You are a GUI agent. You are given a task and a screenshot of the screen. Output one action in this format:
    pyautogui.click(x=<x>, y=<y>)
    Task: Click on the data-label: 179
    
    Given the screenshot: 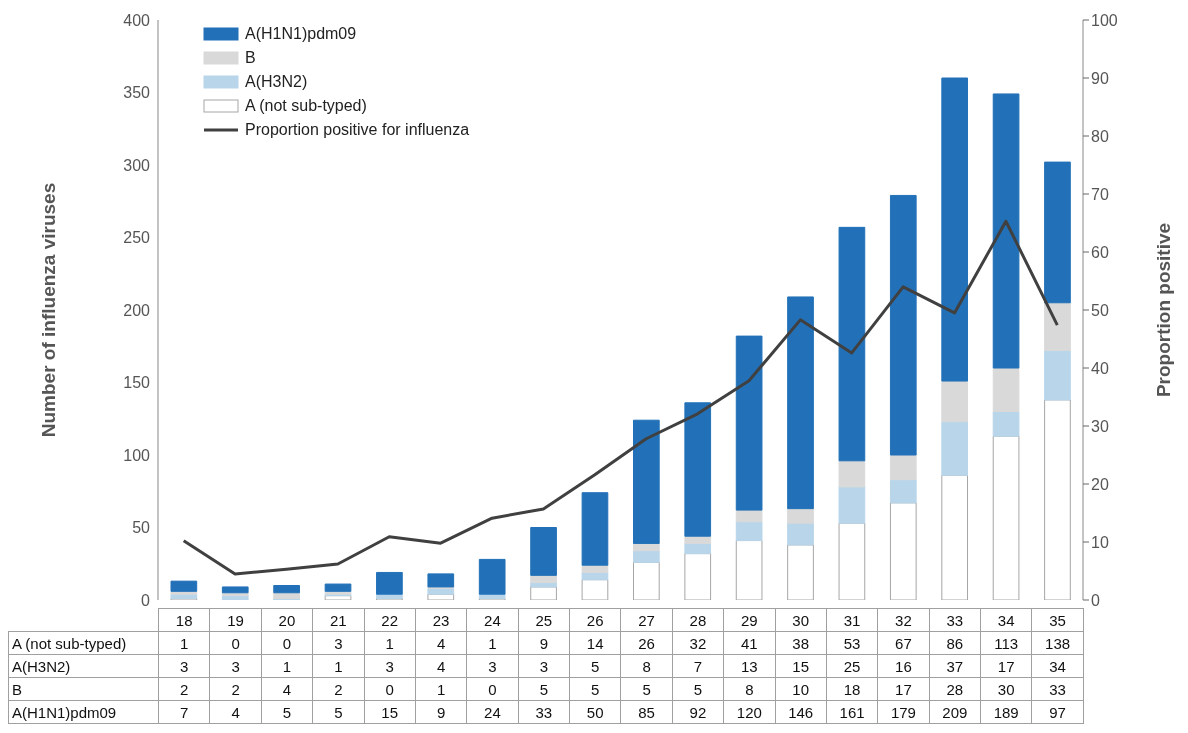 What is the action you would take?
    pyautogui.click(x=903, y=712)
    